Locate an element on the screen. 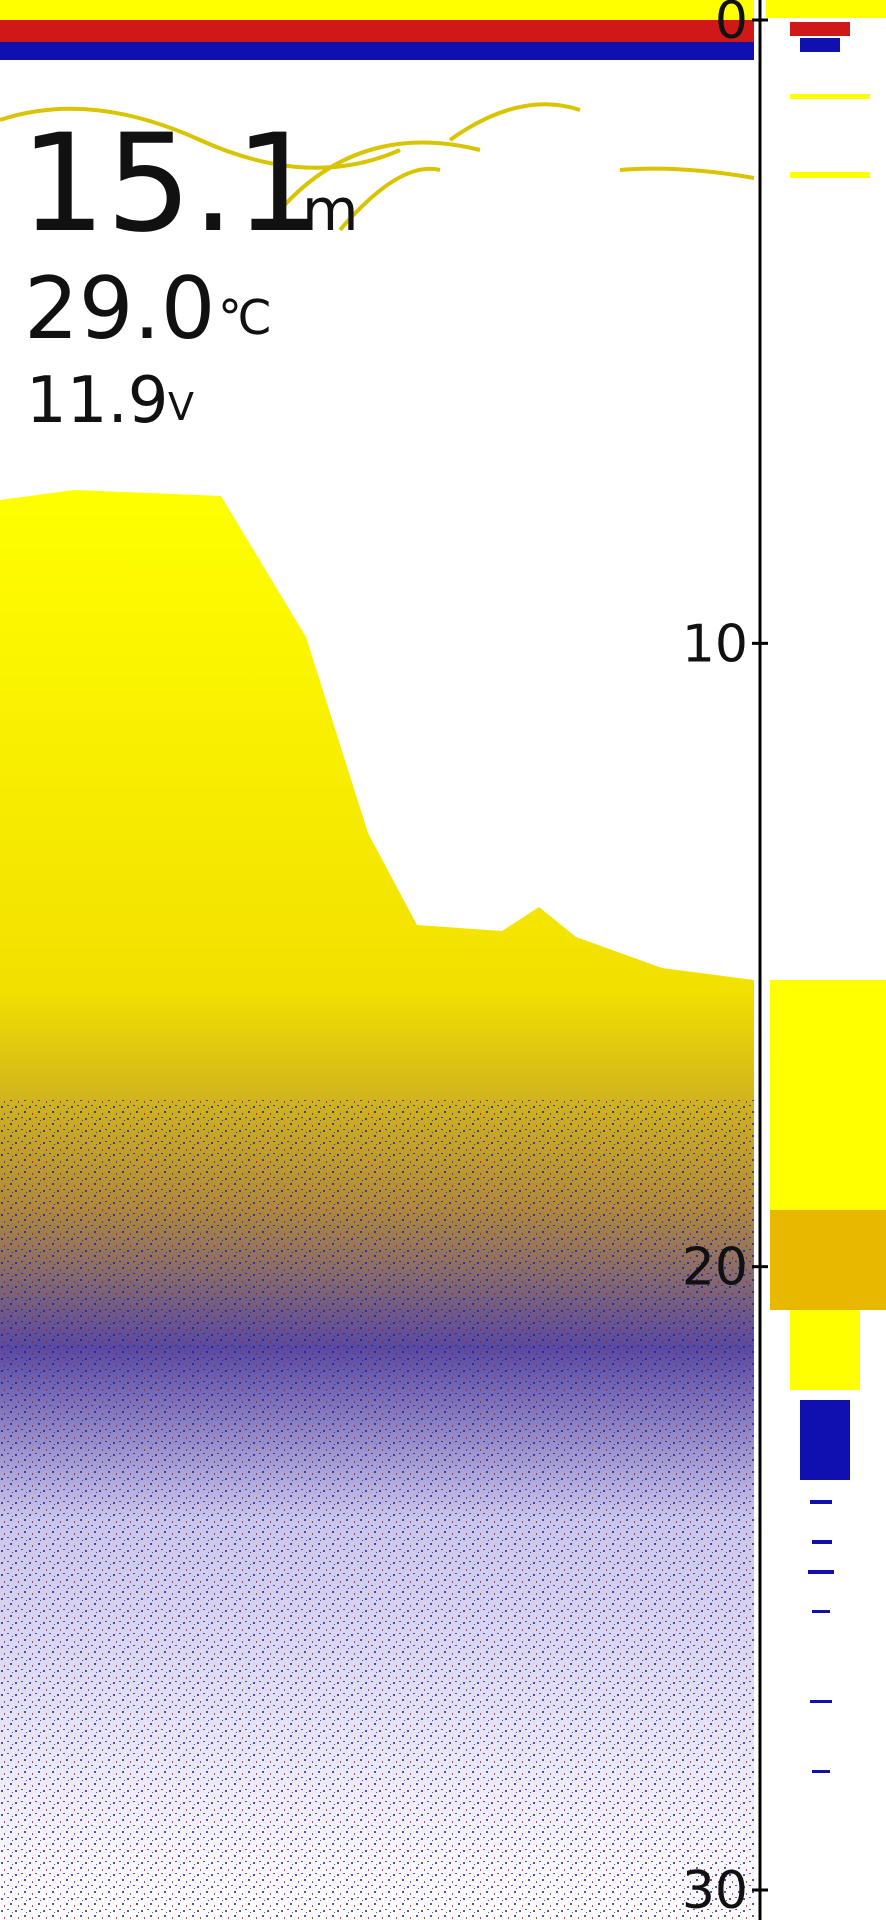  surface-clutter is located at coordinates (377, 167).